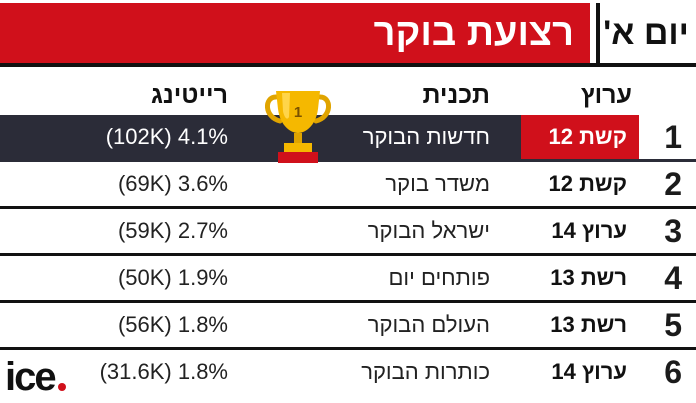 The height and width of the screenshot is (403, 696). Describe the element at coordinates (348, 279) in the screenshot. I see `table-row: 4 רשת 13 פותחים יום (50K) 1.9%` at that location.